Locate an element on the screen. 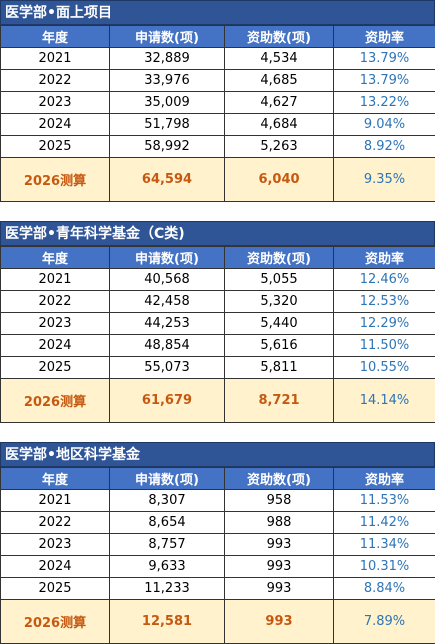  cell: 9.04% is located at coordinates (384, 124).